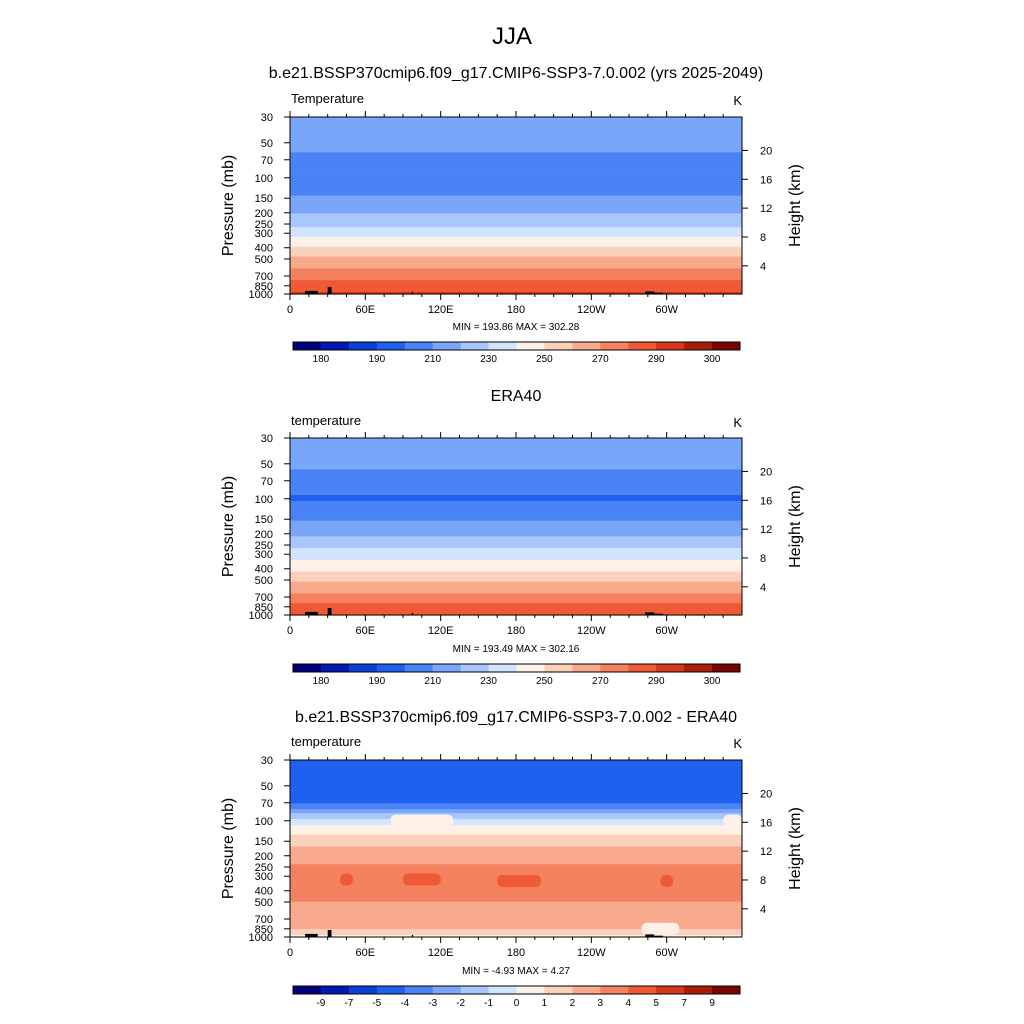 The width and height of the screenshot is (1024, 1024). Describe the element at coordinates (366, 953) in the screenshot. I see `x-tick-label: 60E` at that location.